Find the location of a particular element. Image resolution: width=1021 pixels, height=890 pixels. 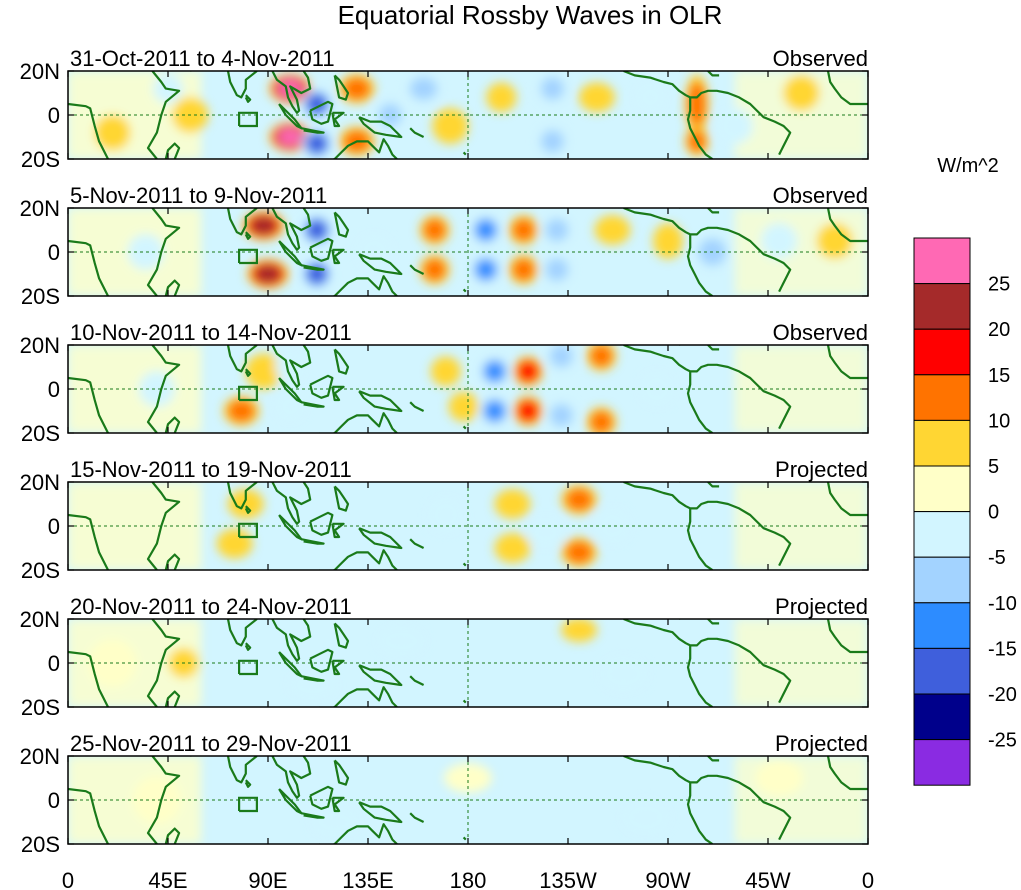

map-panel: 20N 0 20S 31-Oct-2011 to 4-Nov-2011 Observed is located at coordinates (444, 109).